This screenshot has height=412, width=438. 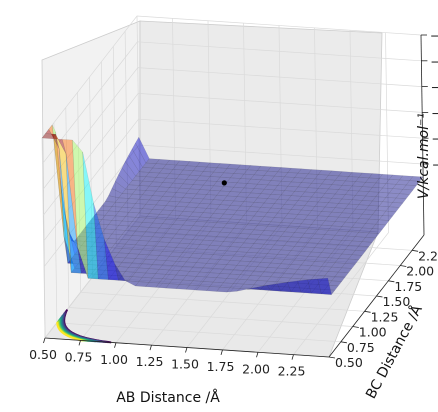 I want to click on x-tick-label: 1.75, so click(x=221, y=366).